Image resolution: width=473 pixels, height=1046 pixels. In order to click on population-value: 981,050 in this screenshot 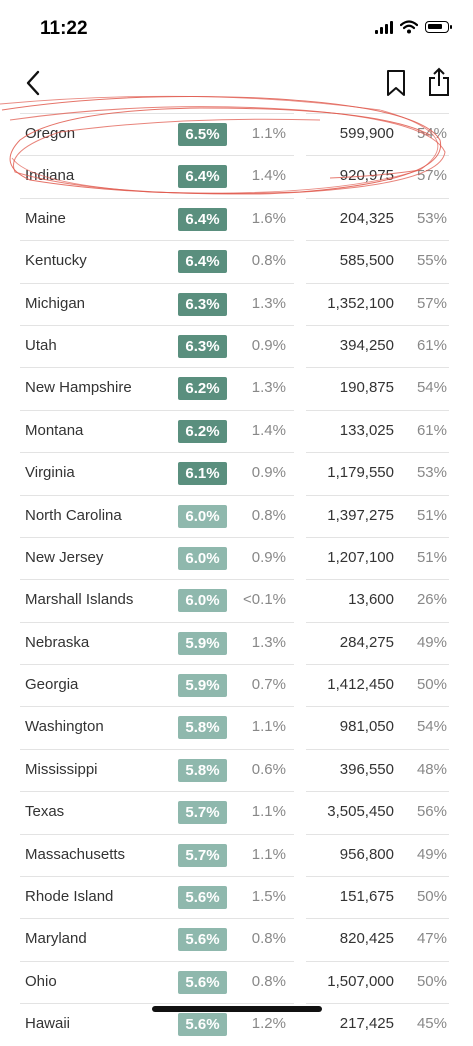, I will do `click(366, 727)`.